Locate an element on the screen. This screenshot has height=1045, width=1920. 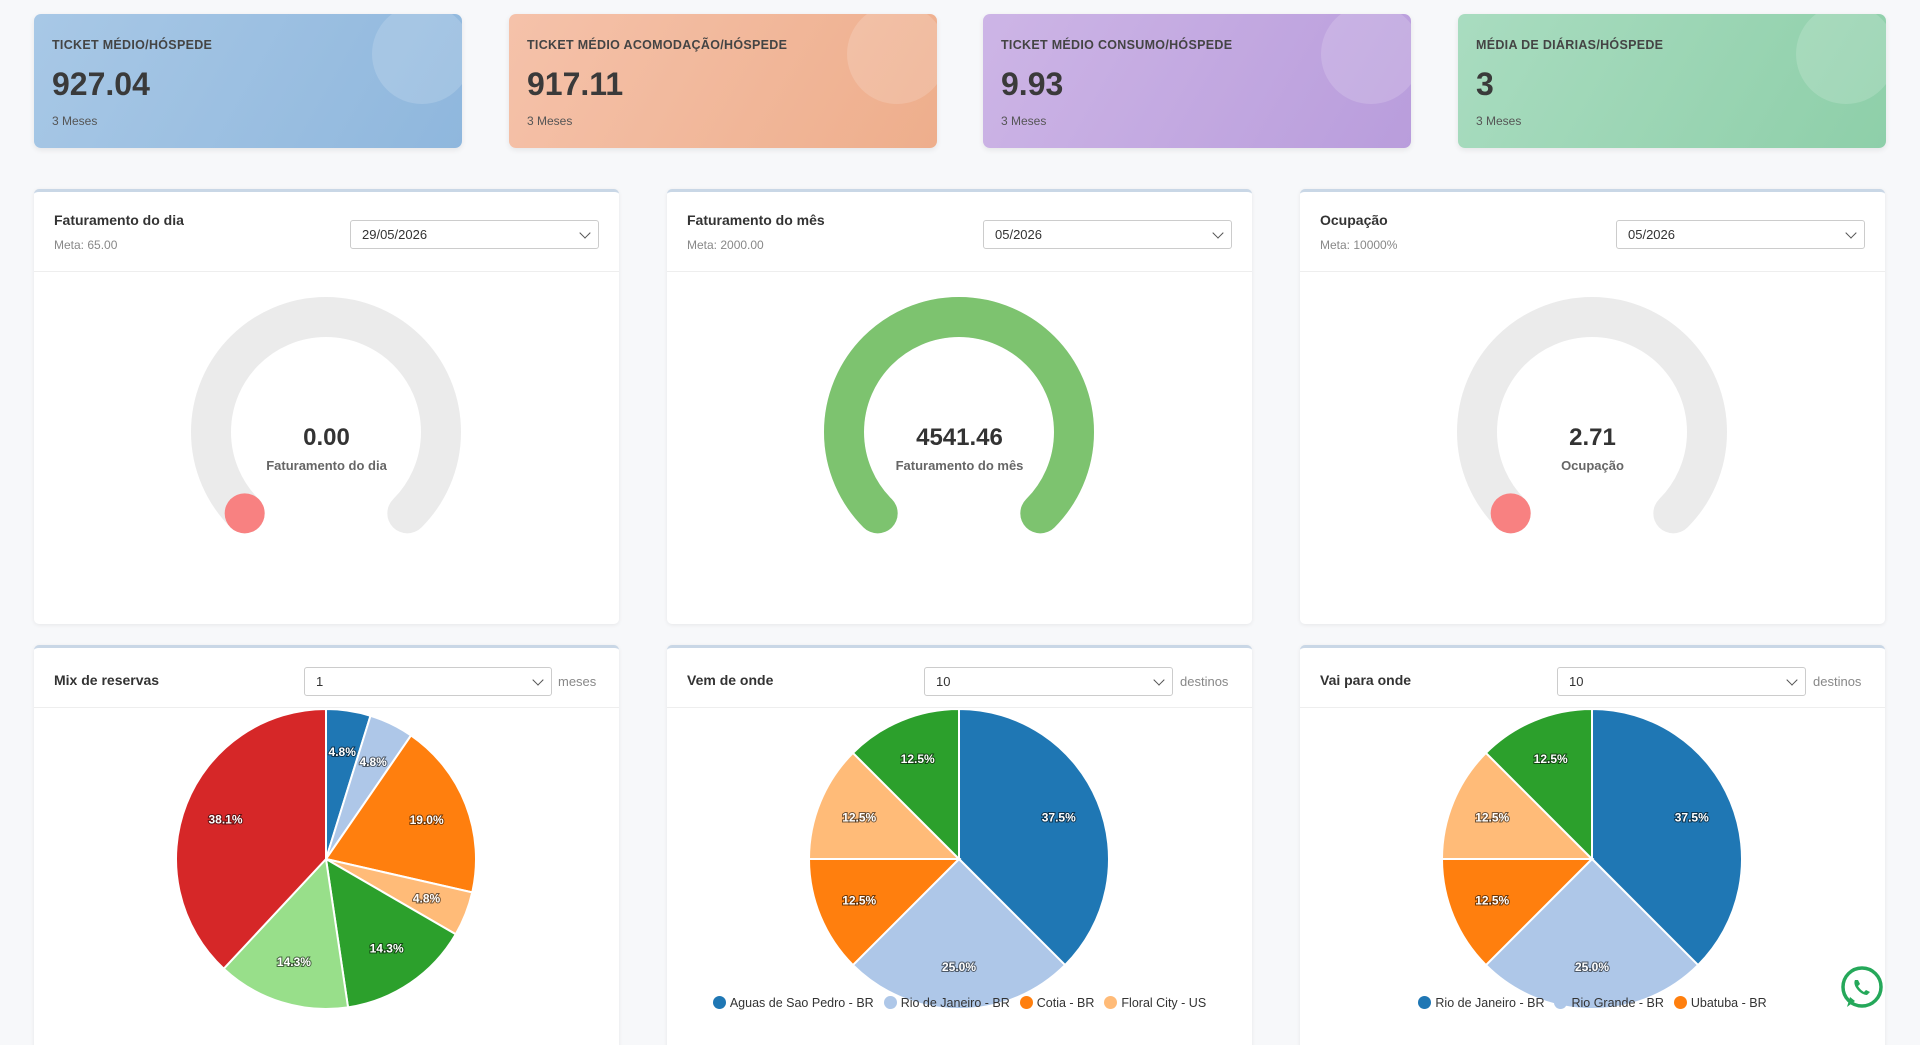
gauge-value: 0.00 is located at coordinates (326, 437).